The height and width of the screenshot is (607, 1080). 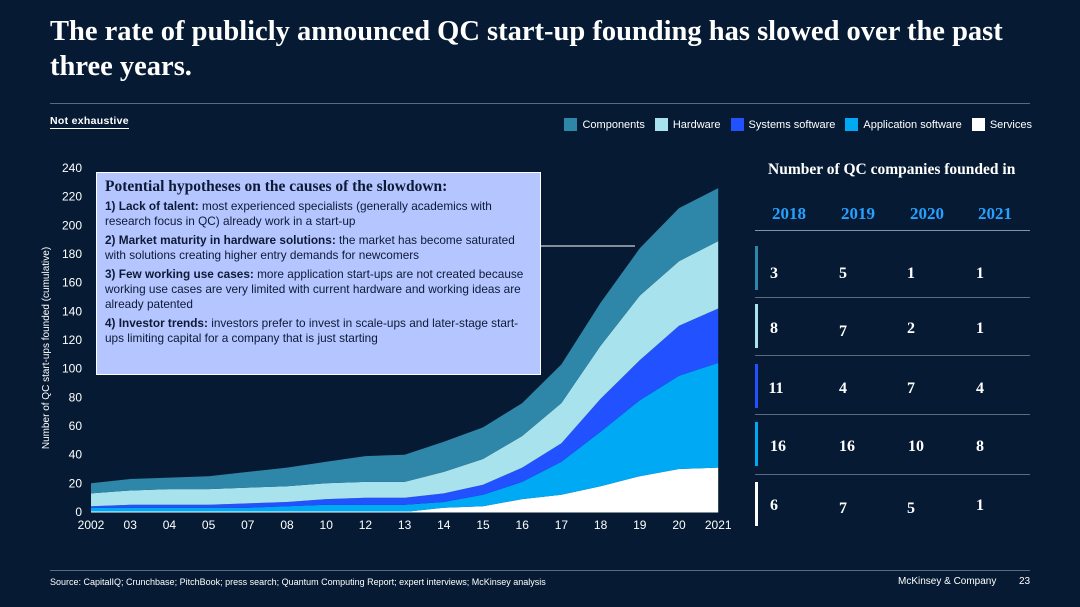 What do you see at coordinates (405, 437) in the screenshot?
I see `area-series-application-software` at bounding box center [405, 437].